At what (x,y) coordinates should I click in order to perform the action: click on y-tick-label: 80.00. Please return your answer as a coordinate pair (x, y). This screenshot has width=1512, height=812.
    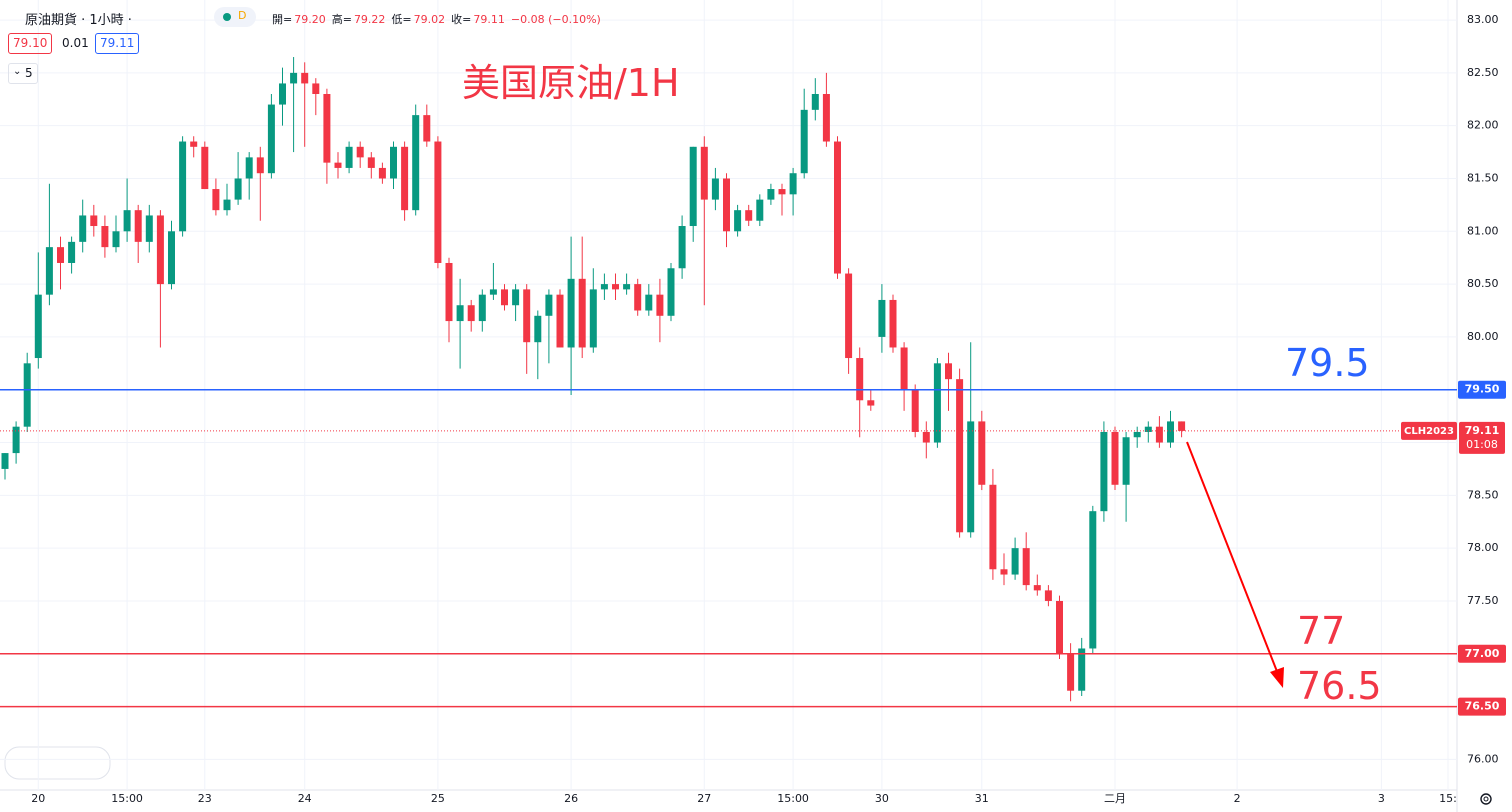
    Looking at the image, I should click on (1483, 336).